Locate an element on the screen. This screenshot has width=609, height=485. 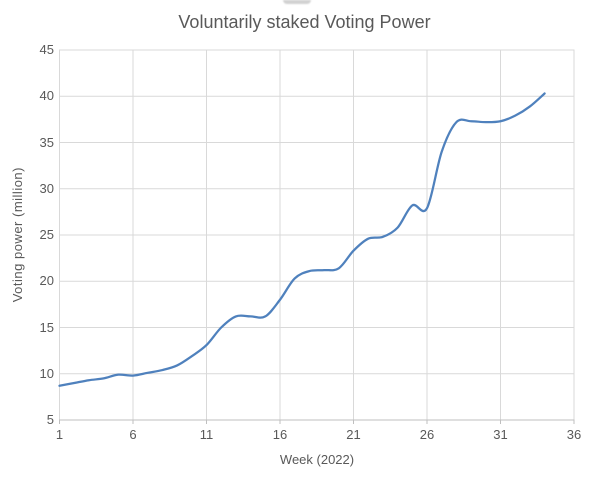
x-tick-label: 16 is located at coordinates (280, 434).